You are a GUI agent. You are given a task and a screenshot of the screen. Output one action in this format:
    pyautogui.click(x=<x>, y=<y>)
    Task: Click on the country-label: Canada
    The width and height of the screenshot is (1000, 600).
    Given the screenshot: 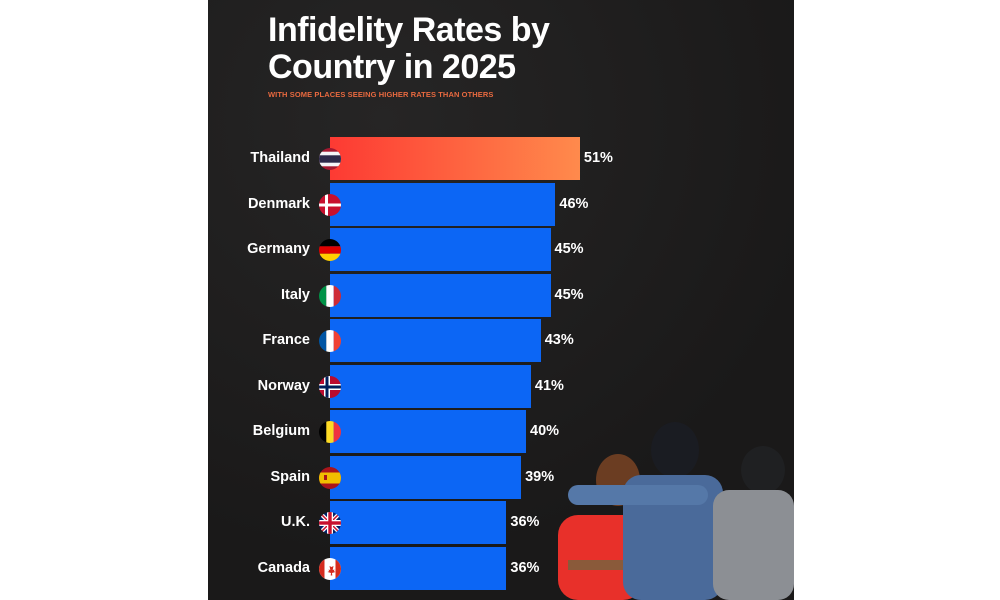 What is the action you would take?
    pyautogui.click(x=283, y=567)
    